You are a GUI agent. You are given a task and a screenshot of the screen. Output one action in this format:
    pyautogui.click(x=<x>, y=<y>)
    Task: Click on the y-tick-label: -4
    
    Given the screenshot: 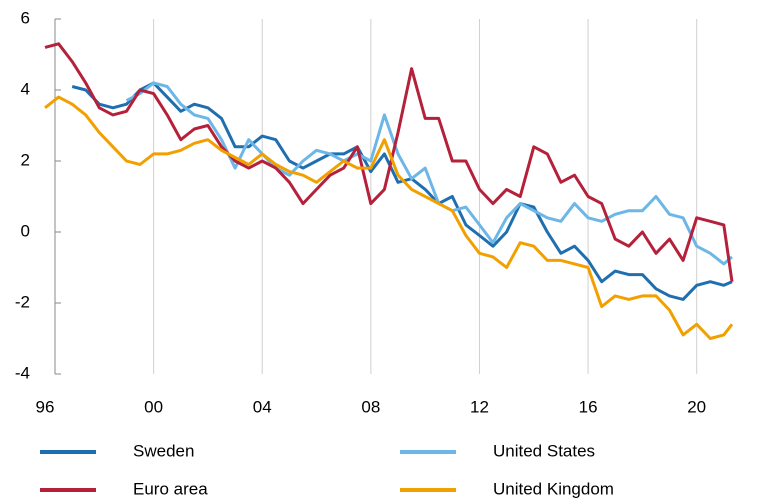 What is the action you would take?
    pyautogui.click(x=22, y=372)
    